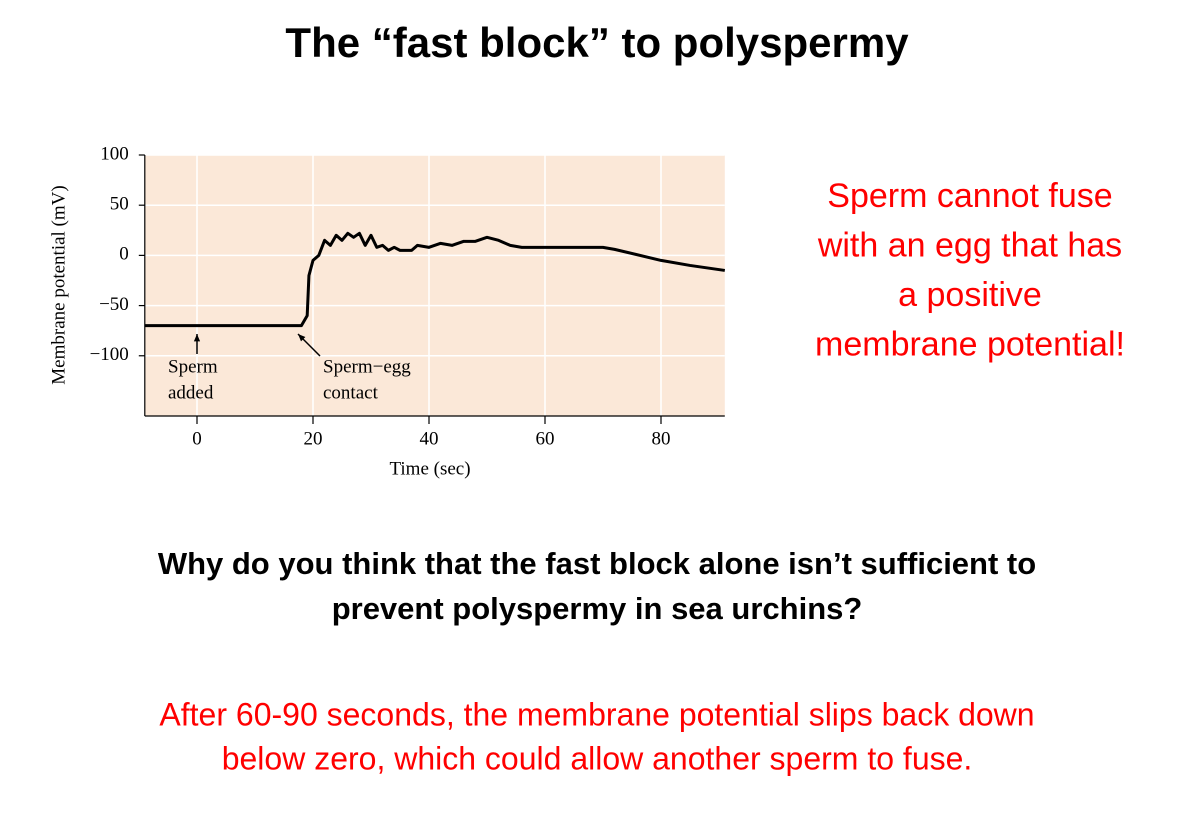  Describe the element at coordinates (367, 366) in the screenshot. I see `annotation-text: Sperm−egg` at that location.